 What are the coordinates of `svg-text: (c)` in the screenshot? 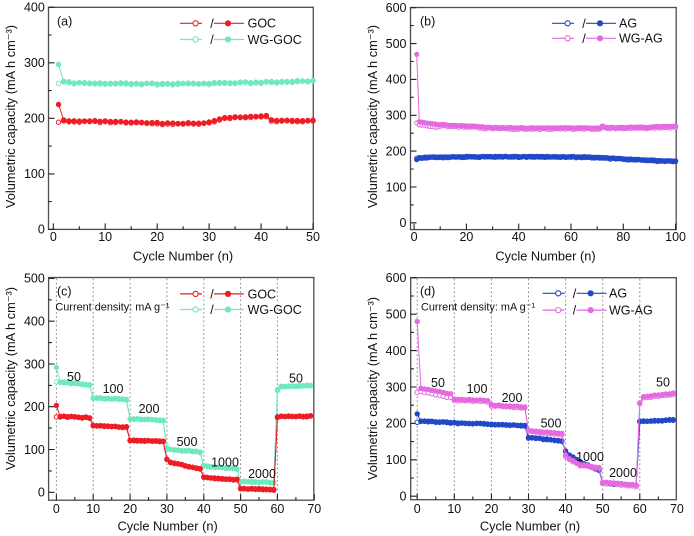 It's located at (64, 292).